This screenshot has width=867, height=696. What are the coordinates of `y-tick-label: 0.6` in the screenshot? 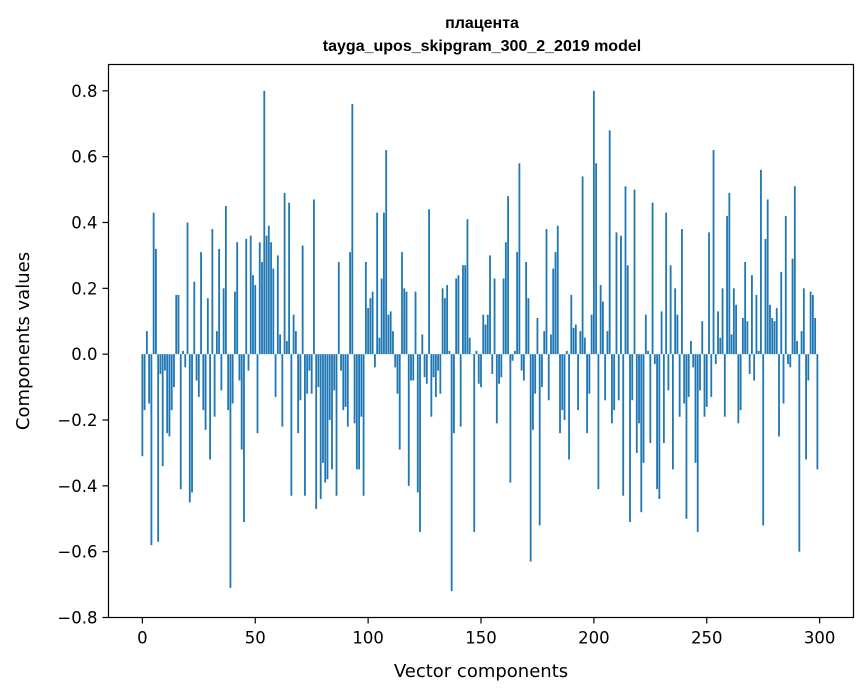 It's located at (84, 157).